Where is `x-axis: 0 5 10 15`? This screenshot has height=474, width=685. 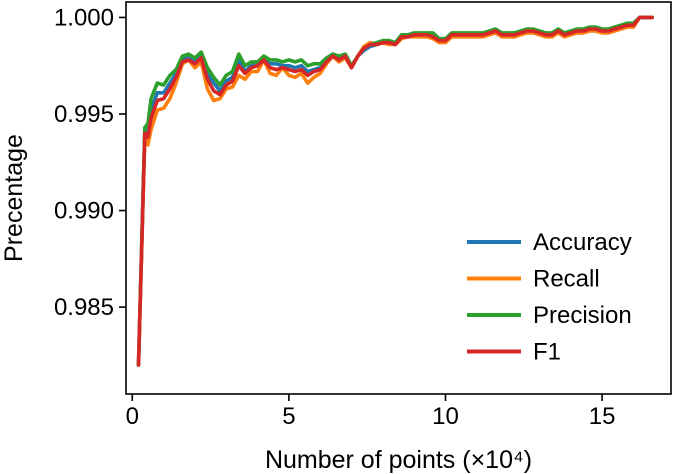 x-axis: 0 5 10 15 is located at coordinates (371, 412).